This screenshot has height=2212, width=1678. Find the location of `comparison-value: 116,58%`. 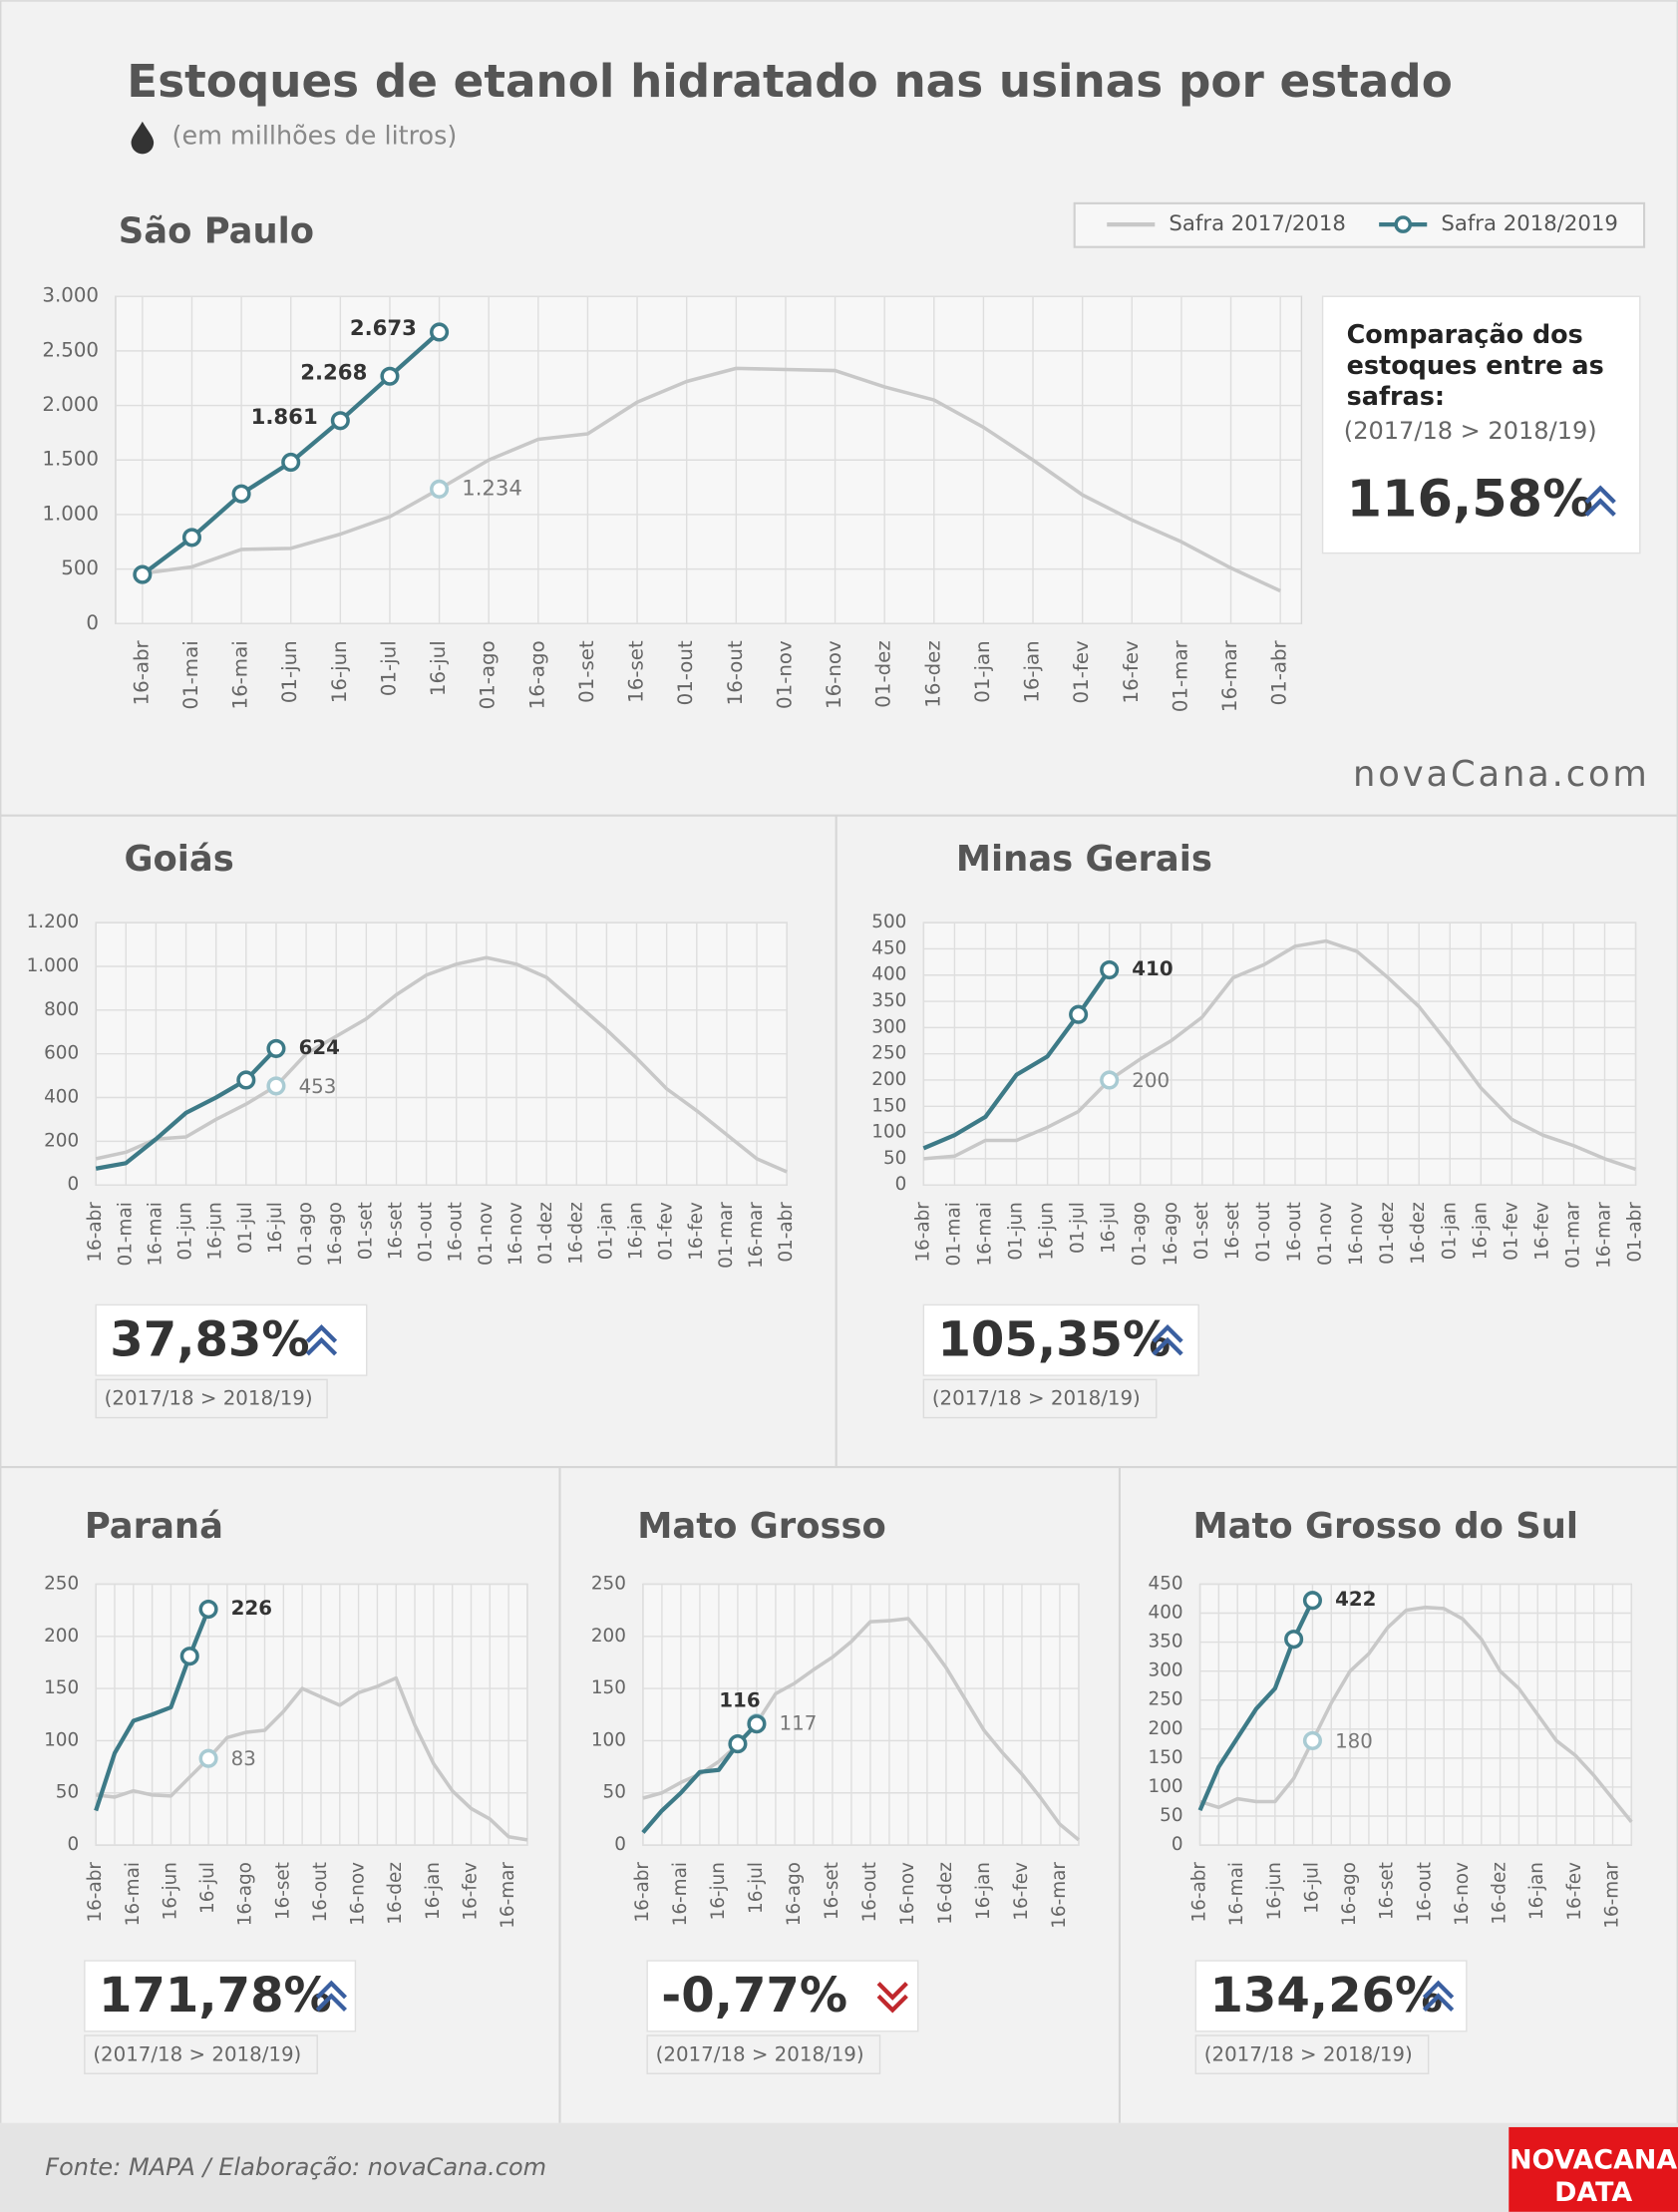

comparison-value: 116,58% is located at coordinates (1470, 500).